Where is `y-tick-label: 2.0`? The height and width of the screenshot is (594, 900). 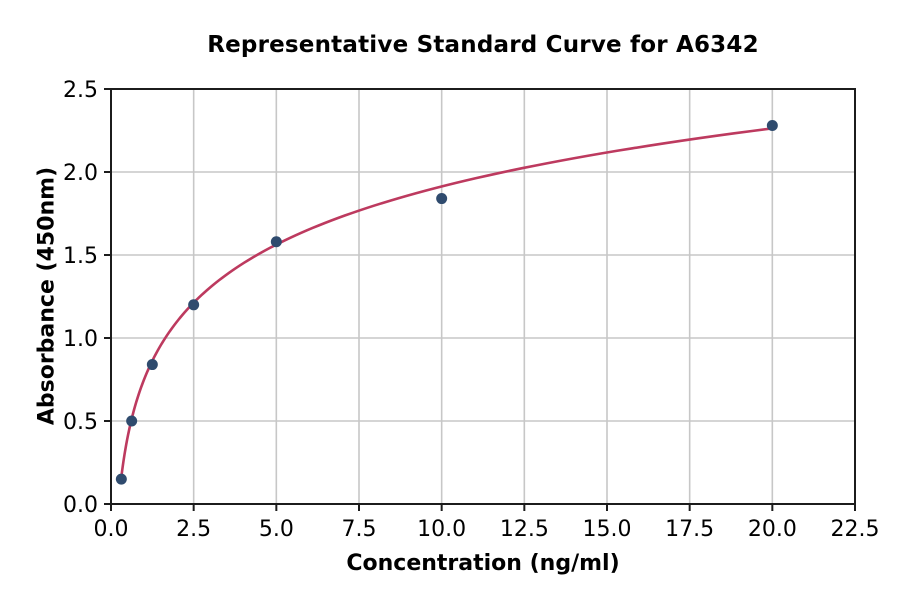 y-tick-label: 2.0 is located at coordinates (80, 173).